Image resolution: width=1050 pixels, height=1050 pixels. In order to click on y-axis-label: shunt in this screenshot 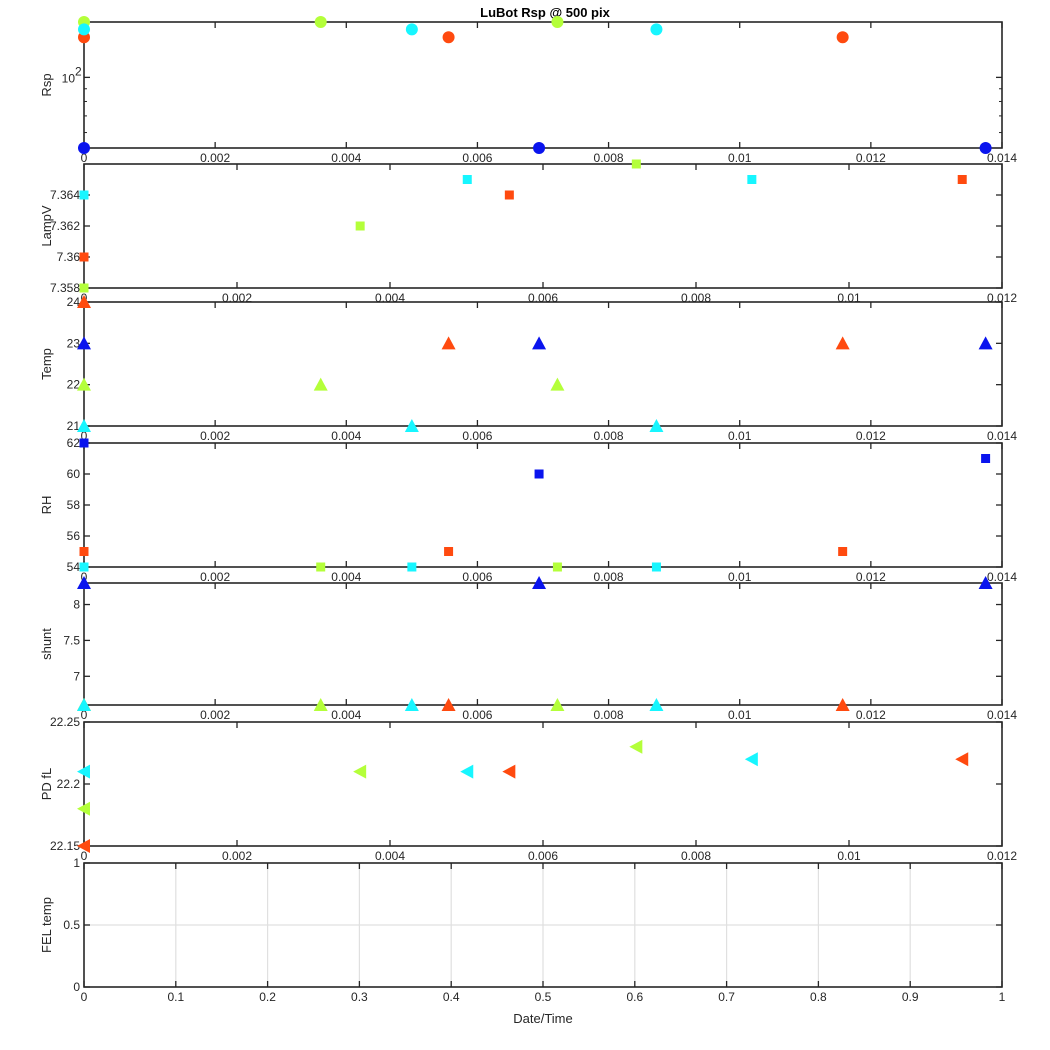, I will do `click(46, 644)`.